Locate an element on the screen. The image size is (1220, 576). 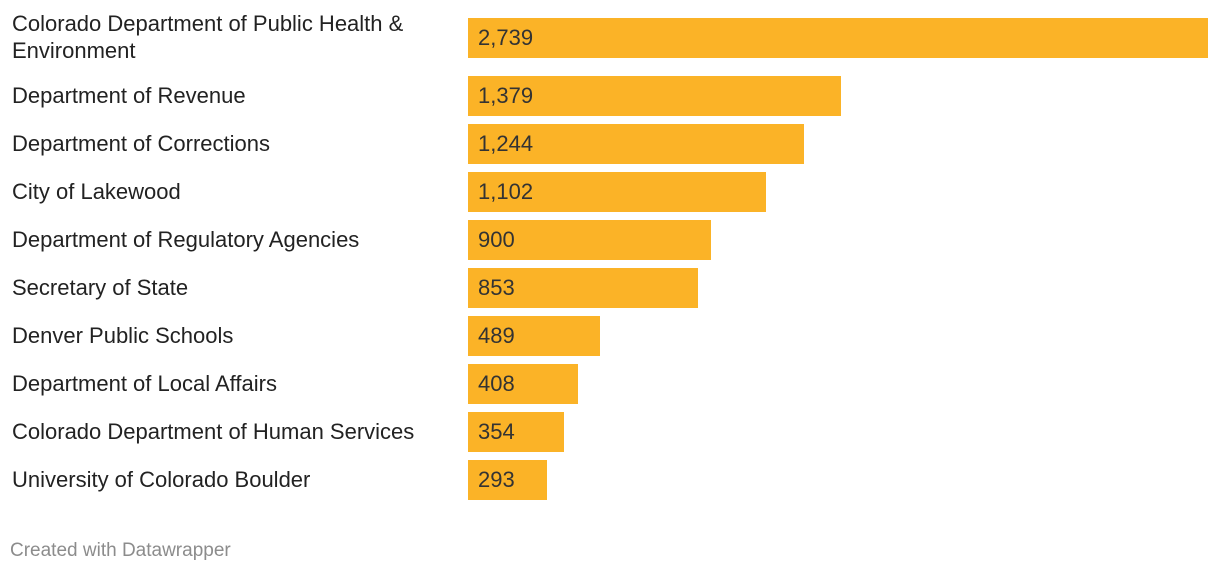
category-label: Department of Local Affairs is located at coordinates (144, 383).